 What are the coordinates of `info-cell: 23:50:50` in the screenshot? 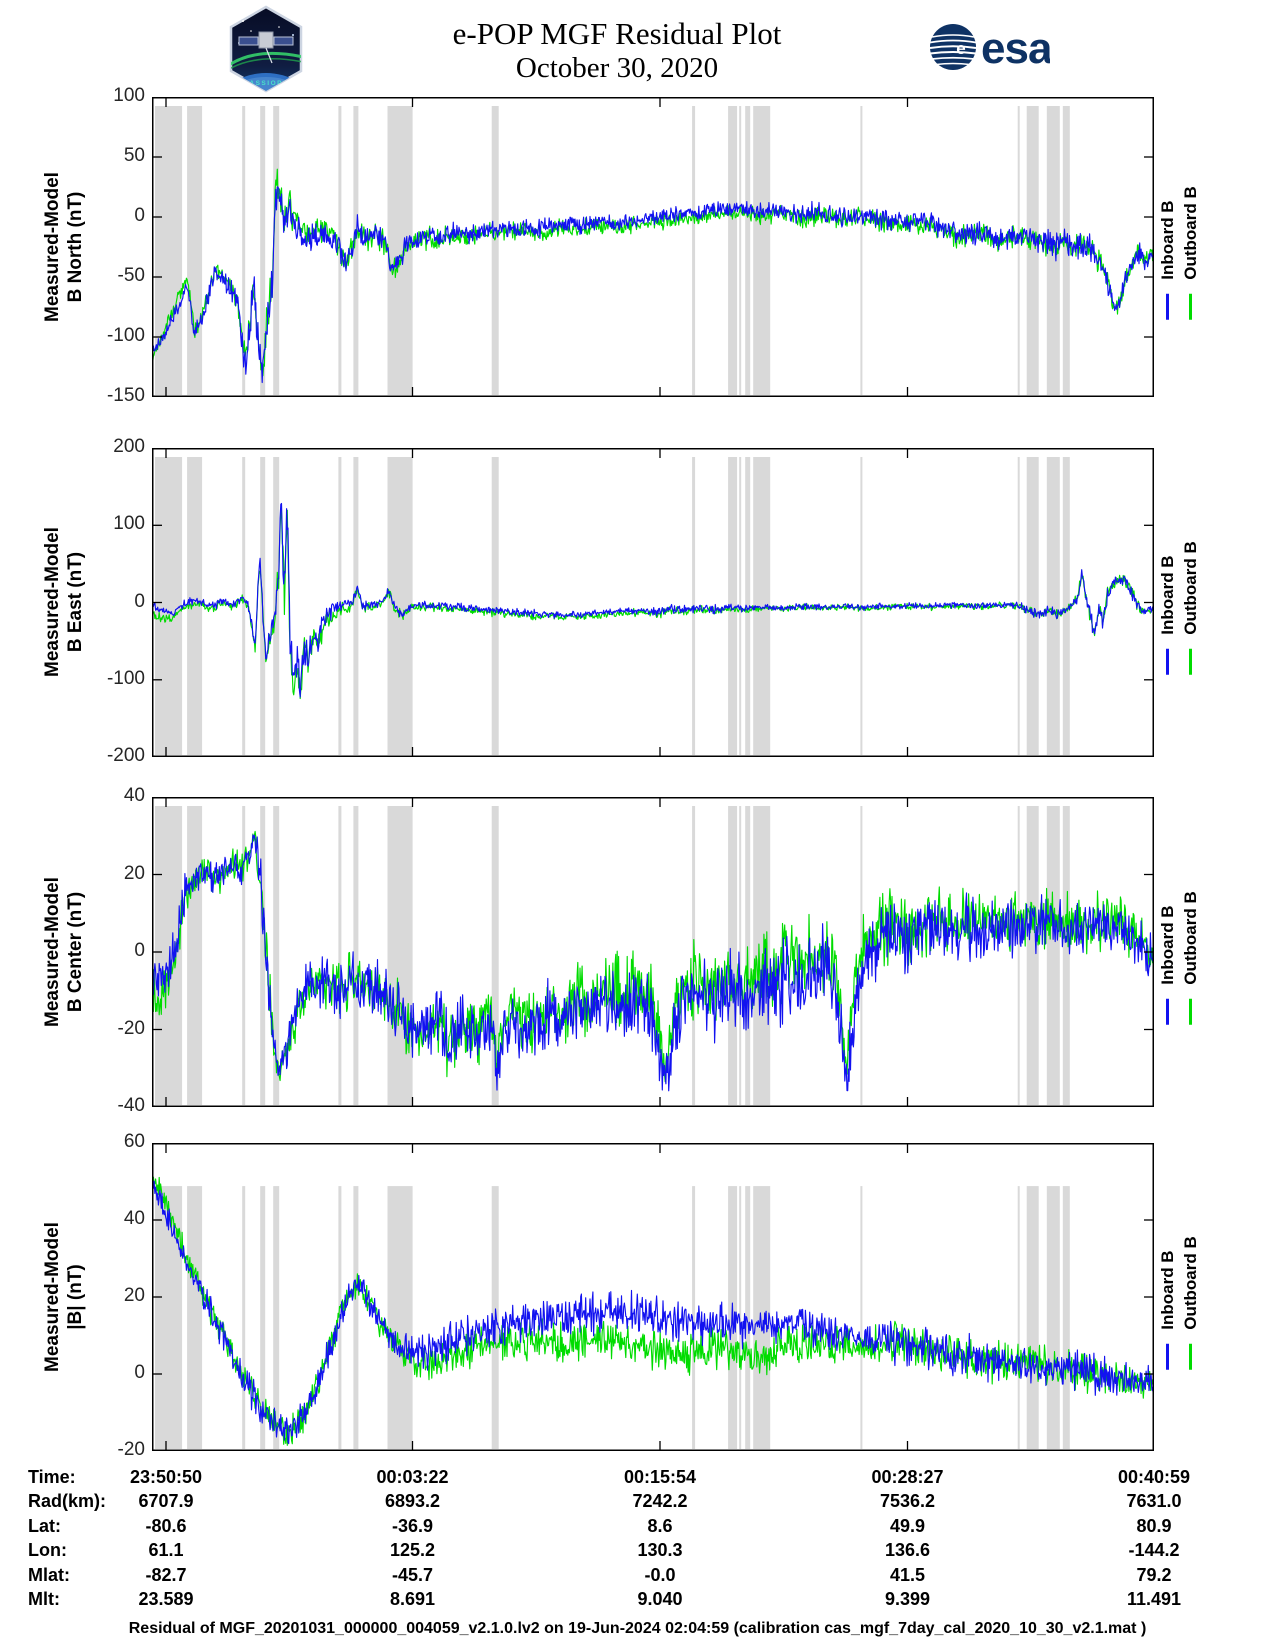 It's located at (166, 1477).